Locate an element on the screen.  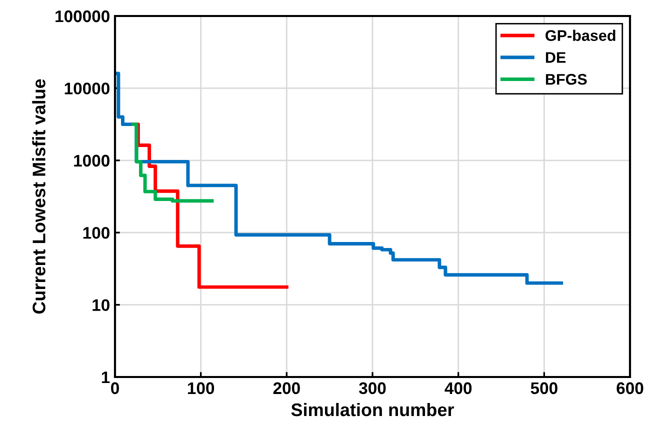
x-tick-label: 300 is located at coordinates (372, 388).